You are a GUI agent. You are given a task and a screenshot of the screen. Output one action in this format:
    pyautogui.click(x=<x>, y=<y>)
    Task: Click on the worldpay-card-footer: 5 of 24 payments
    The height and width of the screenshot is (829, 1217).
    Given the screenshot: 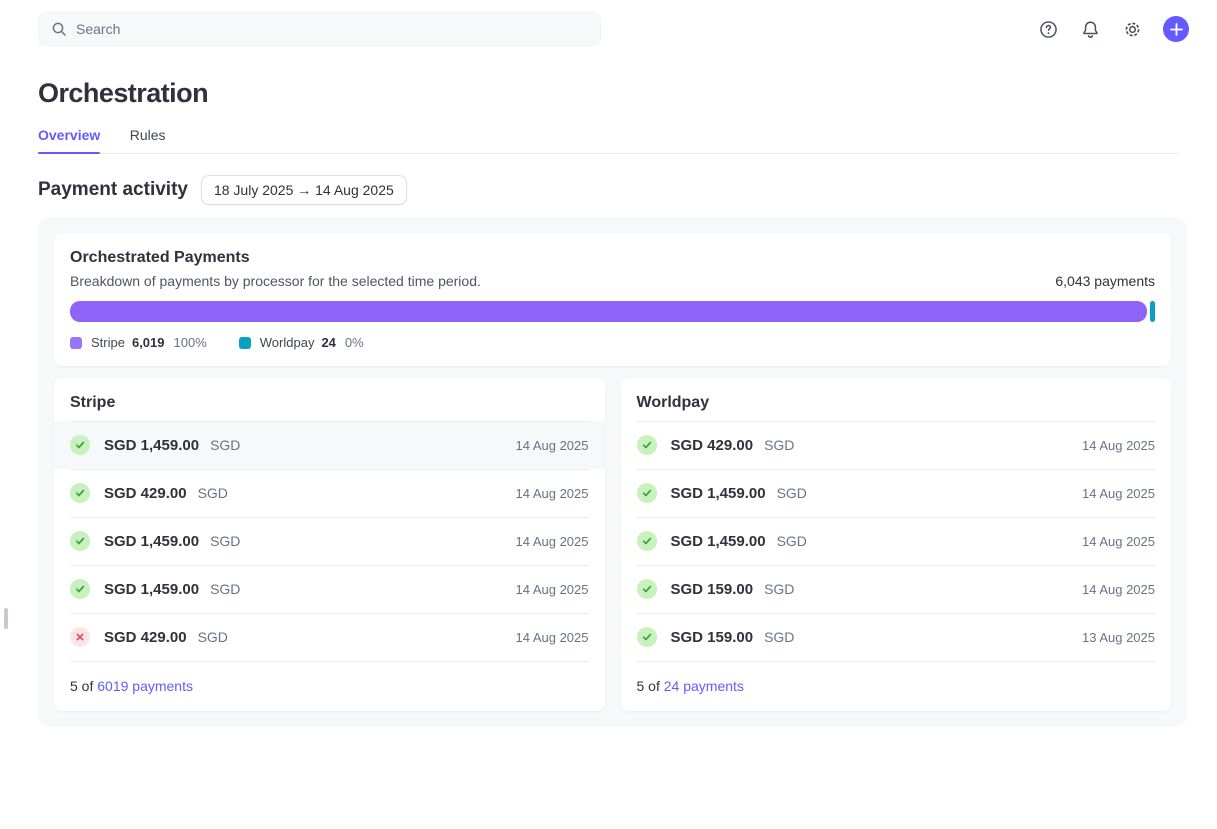 What is the action you would take?
    pyautogui.click(x=895, y=686)
    